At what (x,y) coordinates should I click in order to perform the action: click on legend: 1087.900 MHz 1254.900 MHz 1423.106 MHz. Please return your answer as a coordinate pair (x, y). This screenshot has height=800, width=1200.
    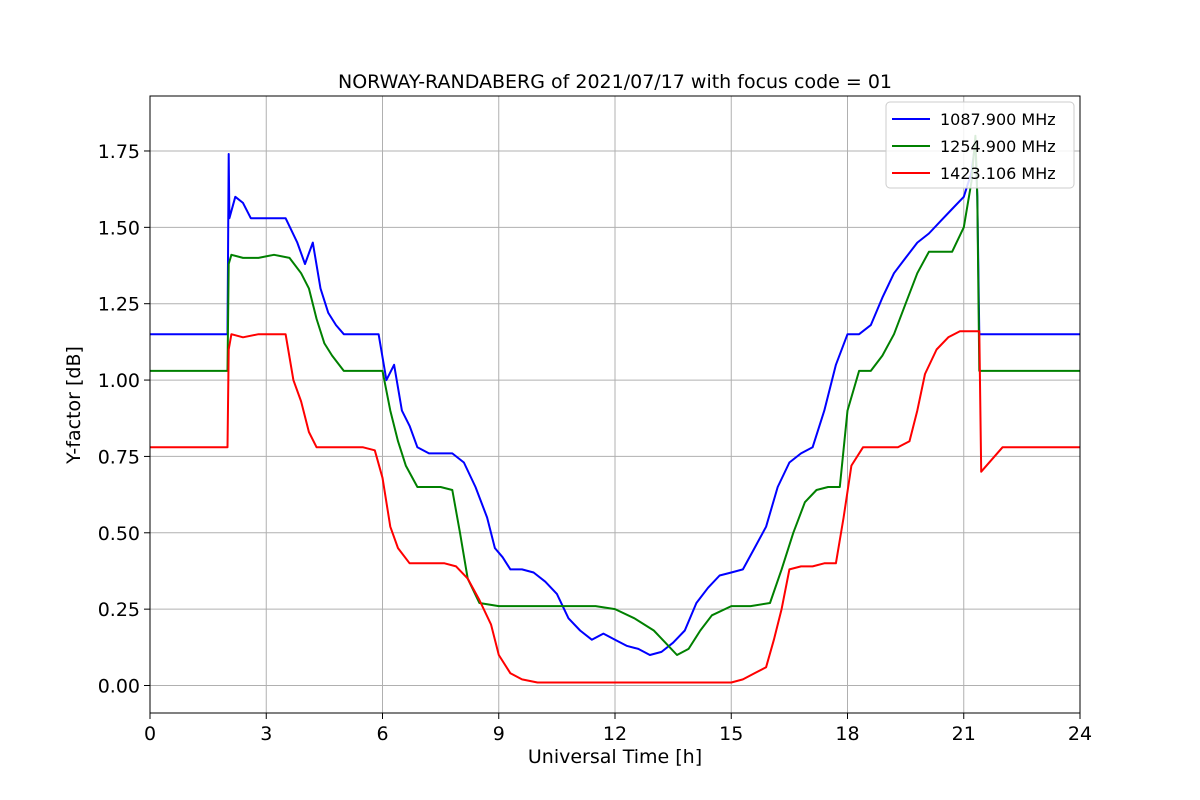
    Looking at the image, I should click on (980, 145).